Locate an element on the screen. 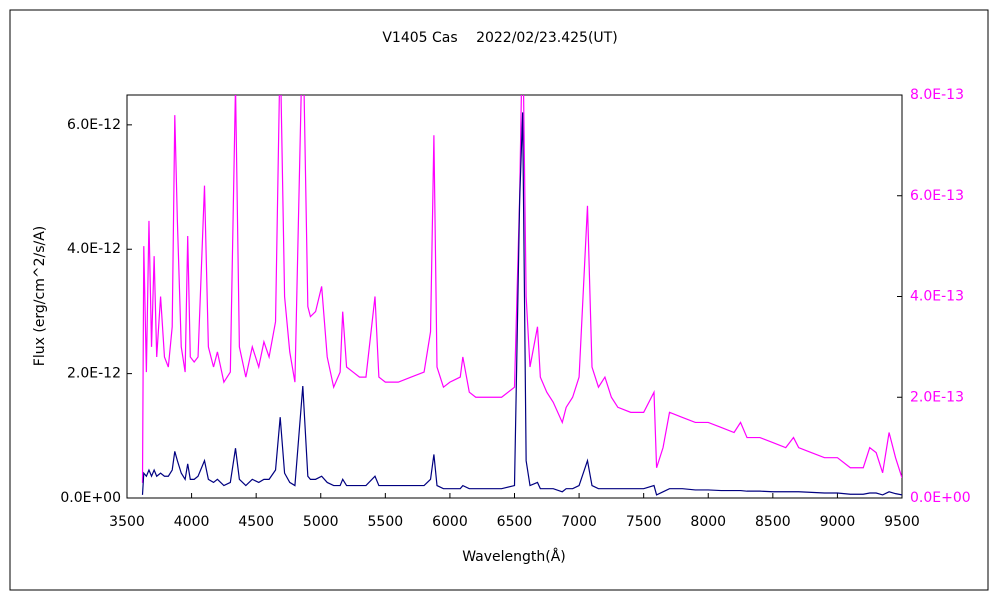 This screenshot has height=600, width=1000. y-tick-label: 6.0E-12 is located at coordinates (94, 125).